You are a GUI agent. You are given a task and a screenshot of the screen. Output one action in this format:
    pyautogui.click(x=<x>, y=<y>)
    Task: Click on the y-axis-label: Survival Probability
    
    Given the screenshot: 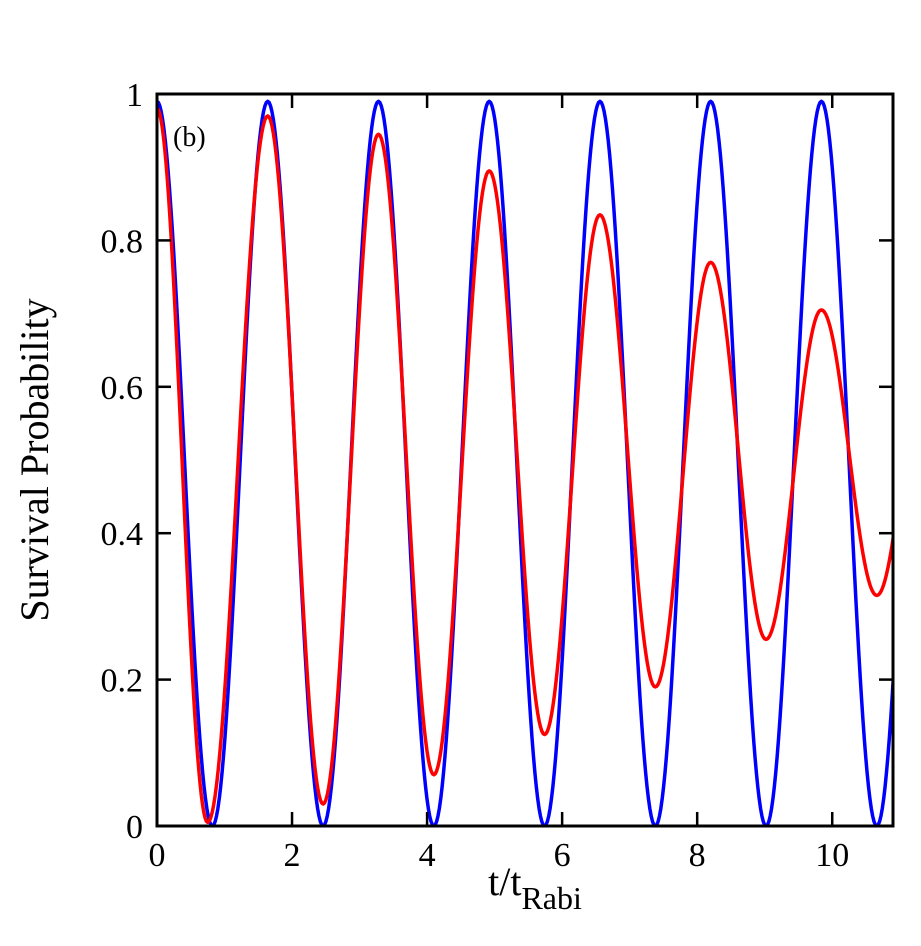 What is the action you would take?
    pyautogui.click(x=34, y=459)
    